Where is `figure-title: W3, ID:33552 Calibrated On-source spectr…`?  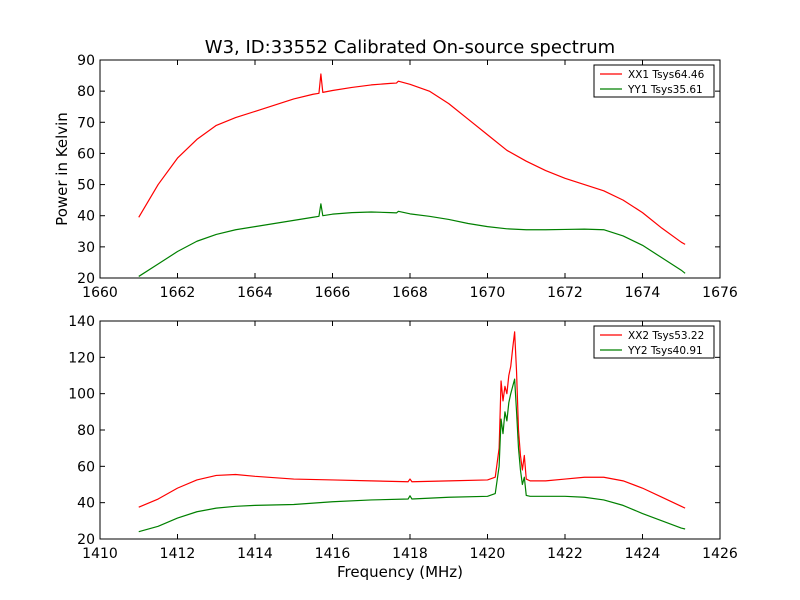
figure-title: W3, ID:33552 Calibrated On-source spectr… is located at coordinates (410, 47).